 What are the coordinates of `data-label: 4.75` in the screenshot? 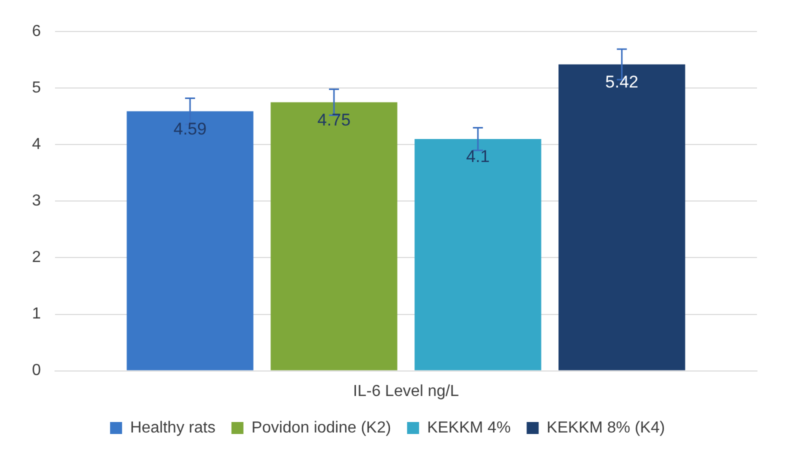 It's located at (334, 120).